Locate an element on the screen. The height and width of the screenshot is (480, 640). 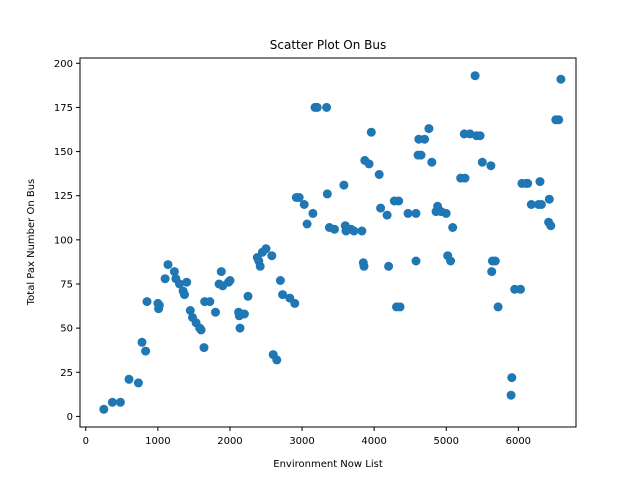
x-tick-label: 2000 is located at coordinates (229, 441).